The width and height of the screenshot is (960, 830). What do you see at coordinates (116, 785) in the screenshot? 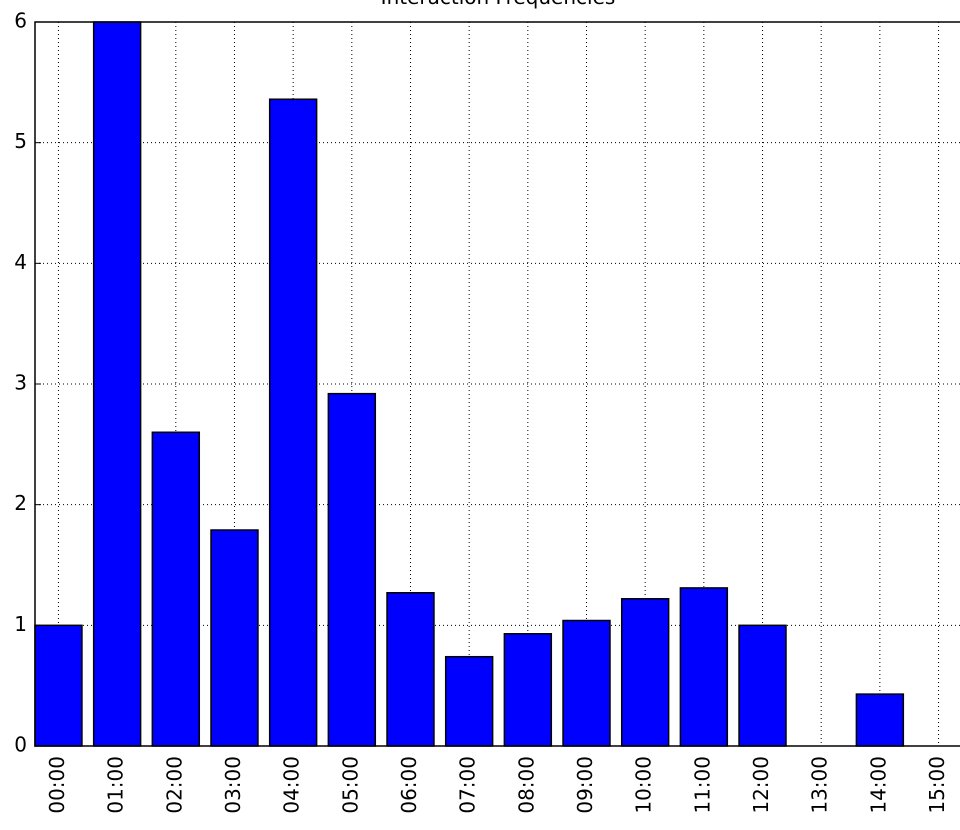
I see `x-tick-label: 01:00` at bounding box center [116, 785].